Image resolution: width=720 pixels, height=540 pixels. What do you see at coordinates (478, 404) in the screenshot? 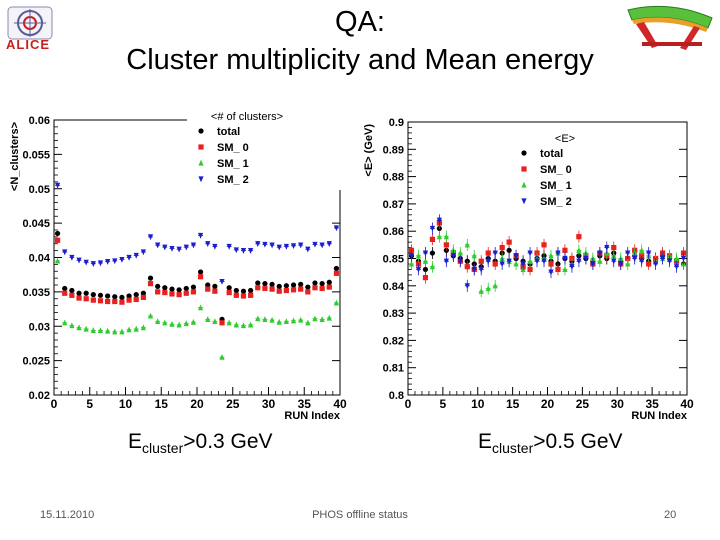
I see `x-tick-label: 10` at bounding box center [478, 404].